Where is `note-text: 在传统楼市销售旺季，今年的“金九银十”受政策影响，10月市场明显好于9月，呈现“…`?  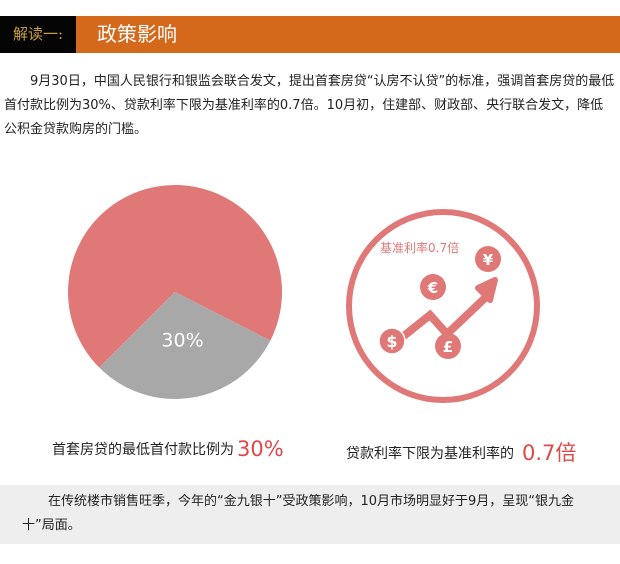 note-text: 在传统楼市销售旺季，今年的“金九银十”受政策影响，10月市场明显好于9月，呈现“… is located at coordinates (298, 513).